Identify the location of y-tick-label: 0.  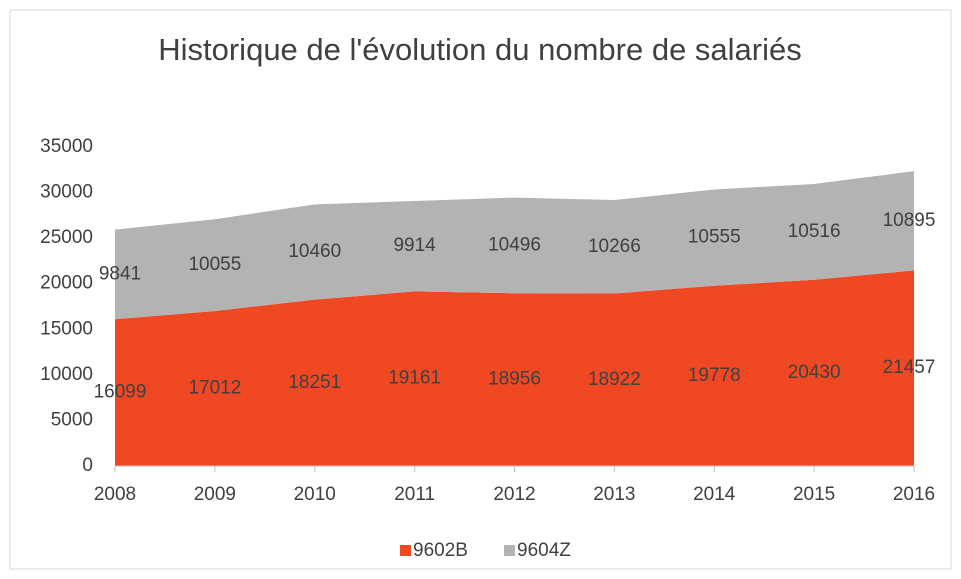
(87, 465).